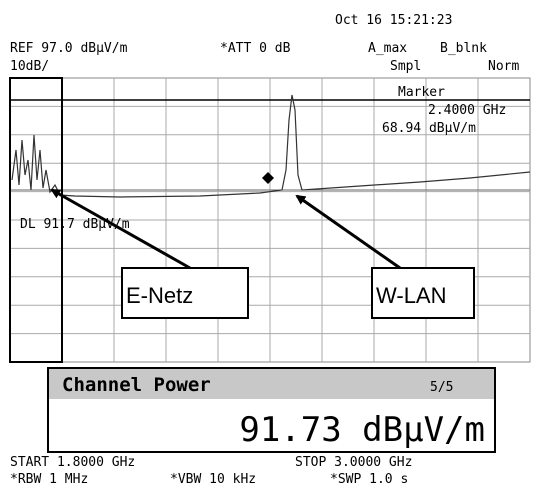 The width and height of the screenshot is (541, 488). I want to click on channel-power-header, so click(271, 384).